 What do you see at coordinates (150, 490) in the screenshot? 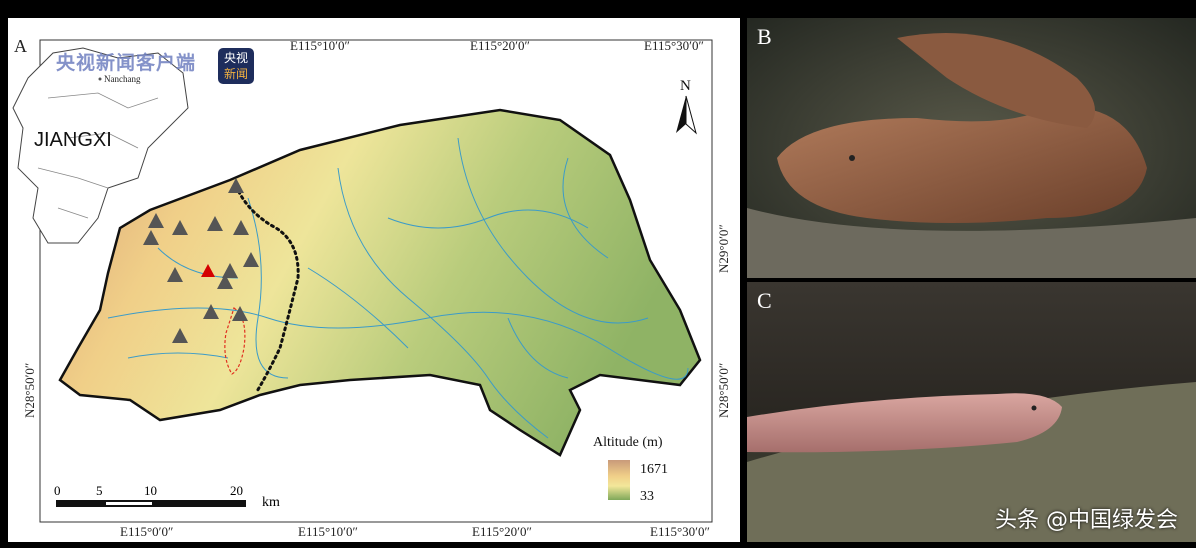
I see `svg-text: 10` at bounding box center [150, 490].